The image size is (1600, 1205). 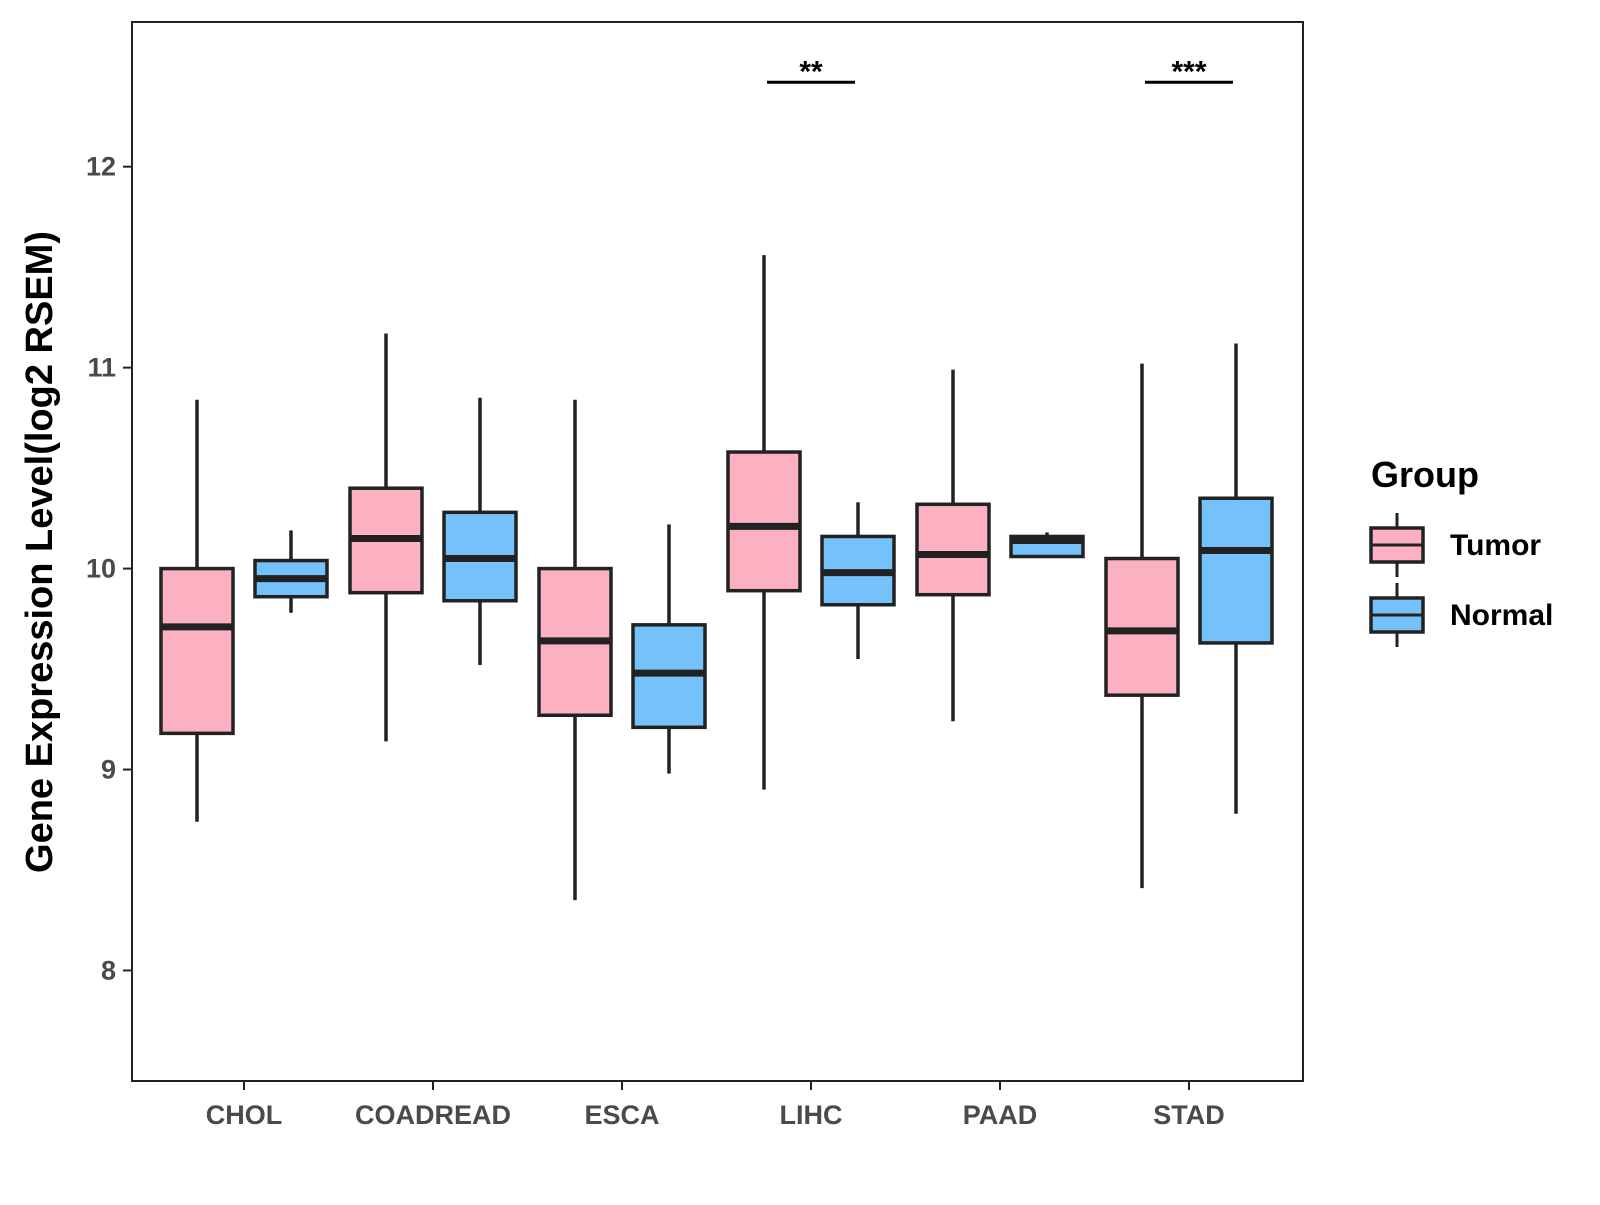 What do you see at coordinates (480, 531) in the screenshot?
I see `box-normal-coadread` at bounding box center [480, 531].